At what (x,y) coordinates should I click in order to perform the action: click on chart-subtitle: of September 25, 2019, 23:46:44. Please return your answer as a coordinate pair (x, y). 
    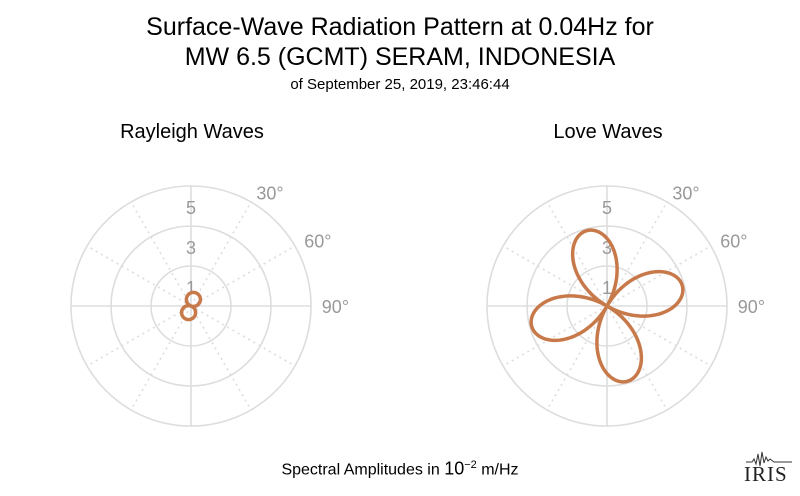
    Looking at the image, I should click on (400, 84).